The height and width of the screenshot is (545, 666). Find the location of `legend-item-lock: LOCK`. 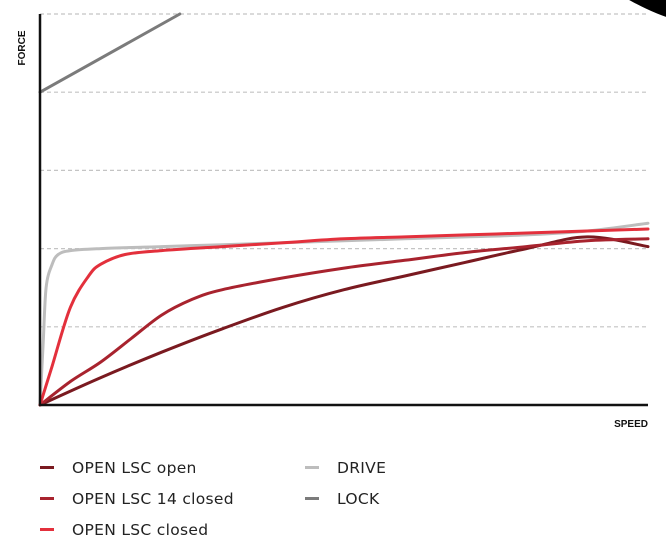

legend-item-lock: LOCK is located at coordinates (345, 498).